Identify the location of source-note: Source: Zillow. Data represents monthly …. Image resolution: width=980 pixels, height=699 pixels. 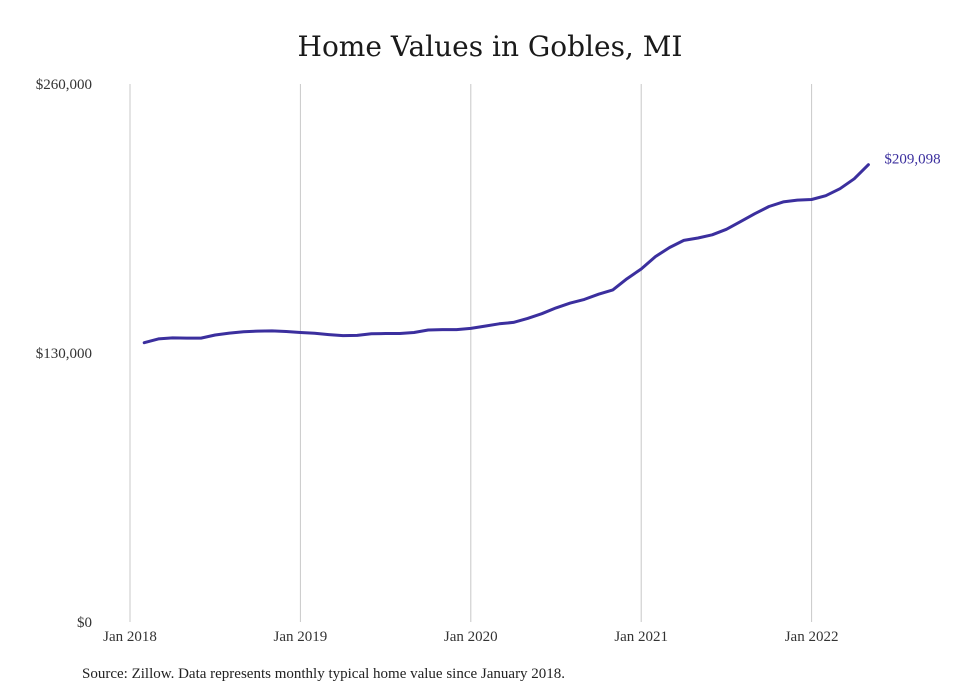
(324, 674).